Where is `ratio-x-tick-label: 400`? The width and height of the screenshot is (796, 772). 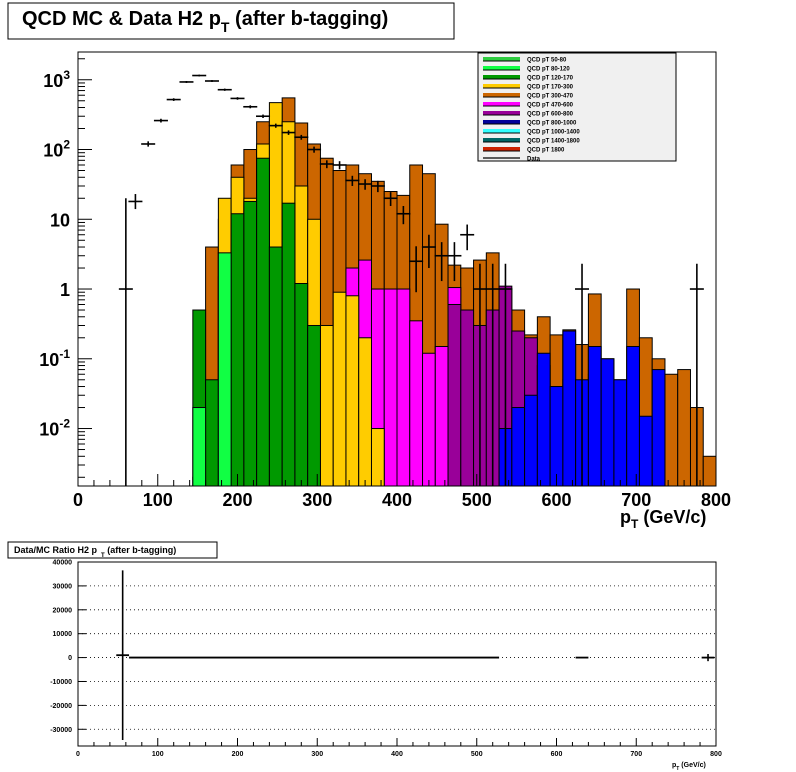 ratio-x-tick-label: 400 is located at coordinates (397, 754).